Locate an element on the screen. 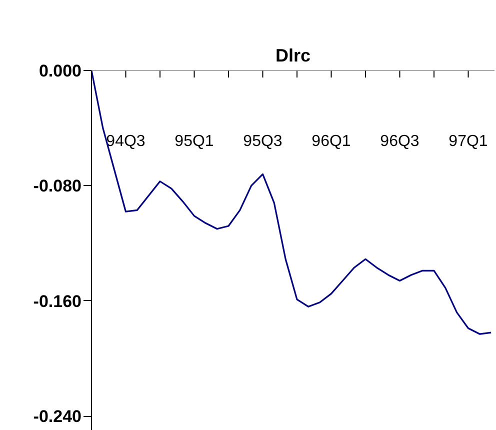 This screenshot has width=496, height=430. y-tick-label: -0.160 is located at coordinates (57, 301).